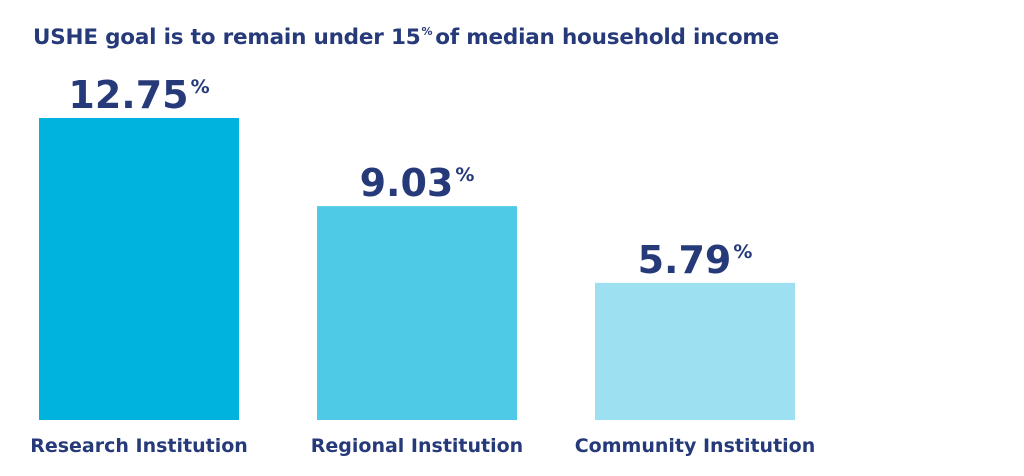 This screenshot has width=1024, height=476. Describe the element at coordinates (695, 446) in the screenshot. I see `category-label-3: Community Institution` at that location.